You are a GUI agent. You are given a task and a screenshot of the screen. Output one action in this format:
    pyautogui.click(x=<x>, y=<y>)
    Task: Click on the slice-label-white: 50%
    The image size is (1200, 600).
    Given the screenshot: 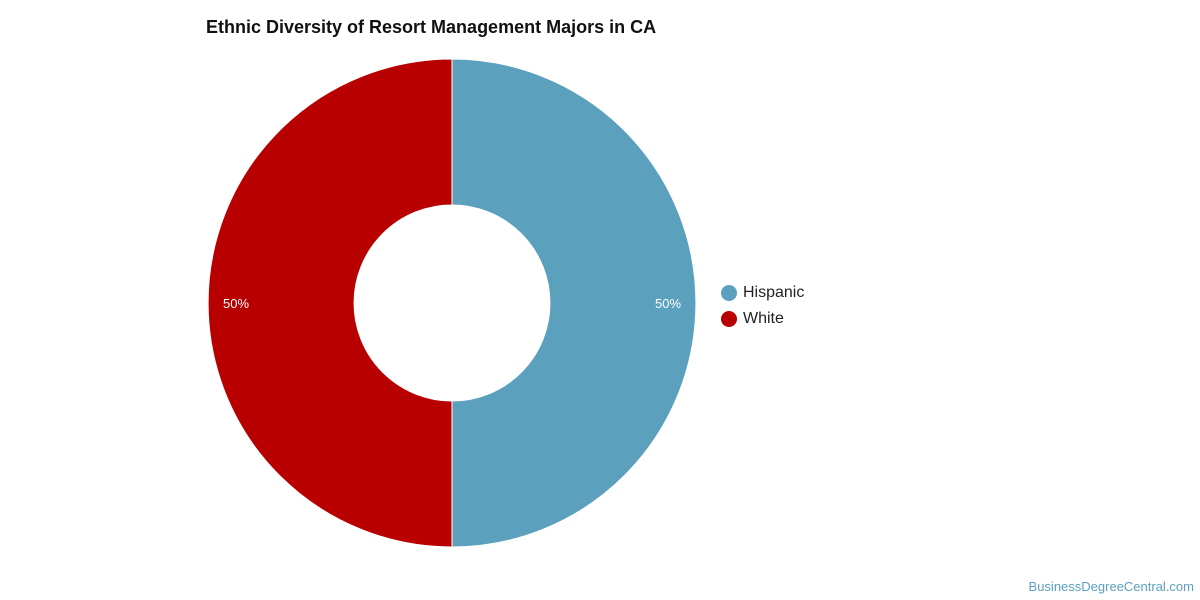 What is the action you would take?
    pyautogui.click(x=236, y=303)
    